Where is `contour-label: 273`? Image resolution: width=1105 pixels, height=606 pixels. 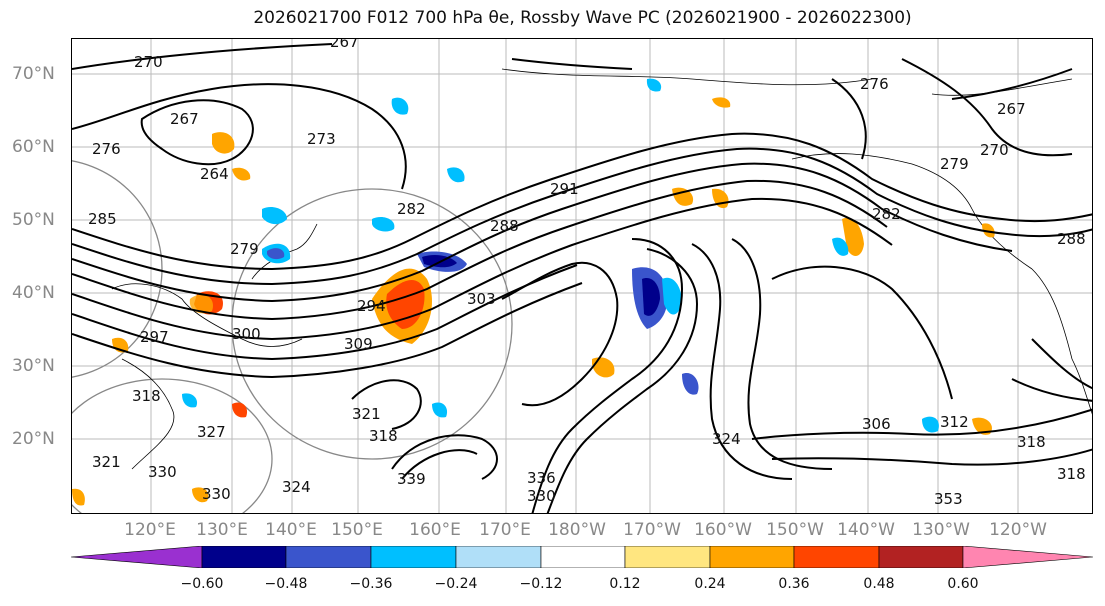 contour-label: 273 is located at coordinates (321, 139).